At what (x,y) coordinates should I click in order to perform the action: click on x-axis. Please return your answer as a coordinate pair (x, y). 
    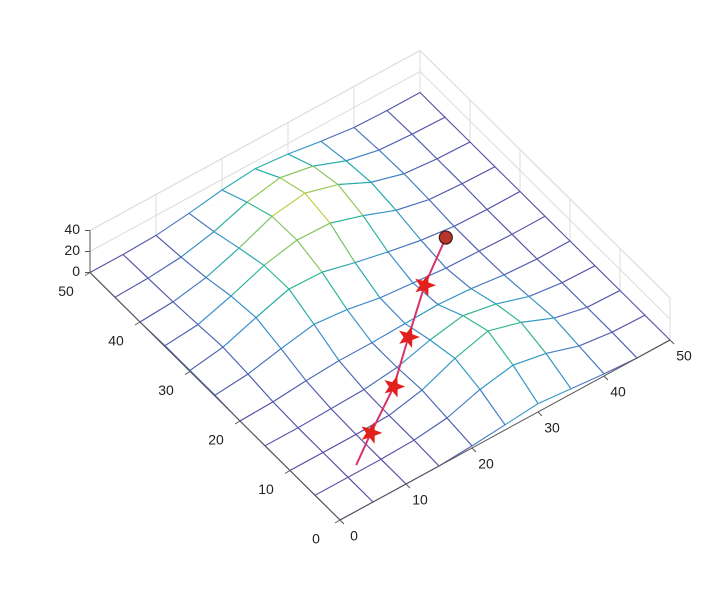
    Looking at the image, I should click on (505, 430).